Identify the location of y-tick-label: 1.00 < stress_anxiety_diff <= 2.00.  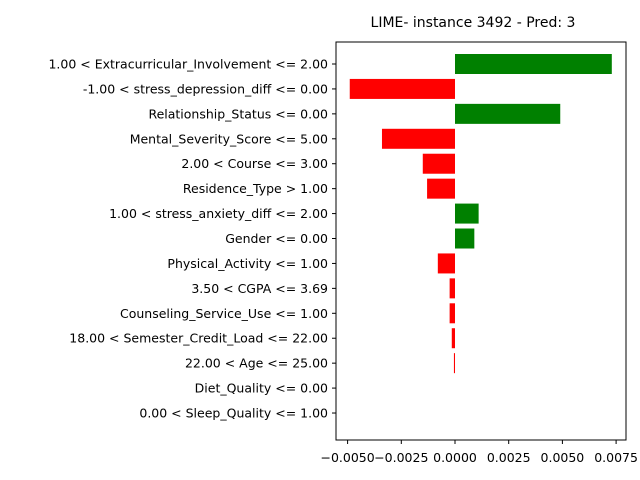
(218, 213).